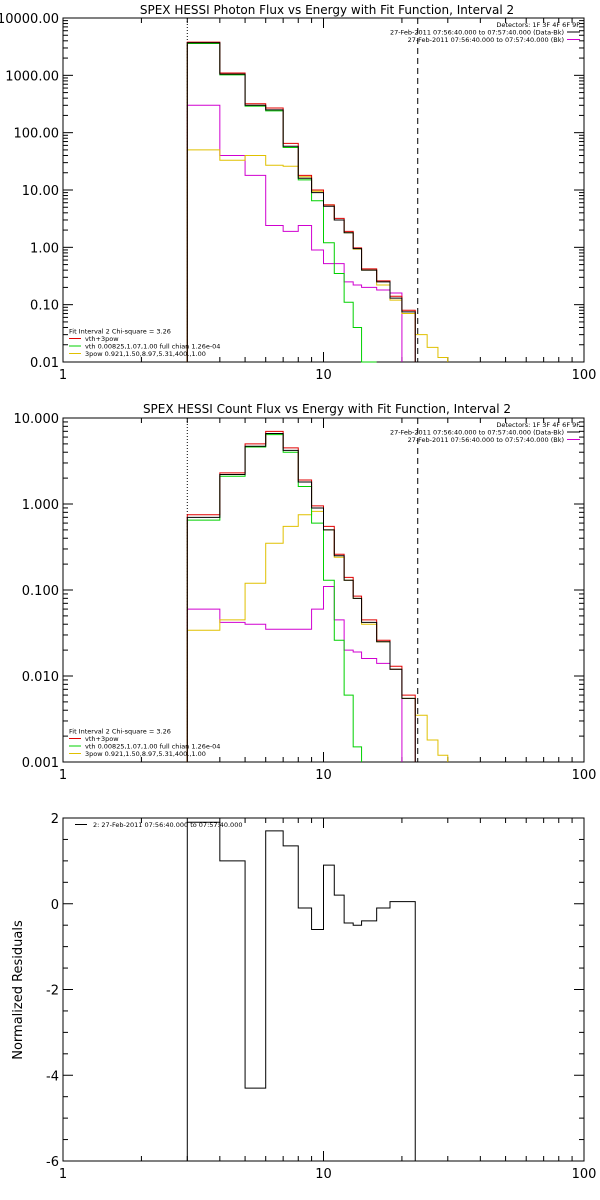 Image resolution: width=600 pixels, height=1200 pixels. What do you see at coordinates (37, 419) in the screenshot?
I see `y-tick-label: 10.000` at bounding box center [37, 419].